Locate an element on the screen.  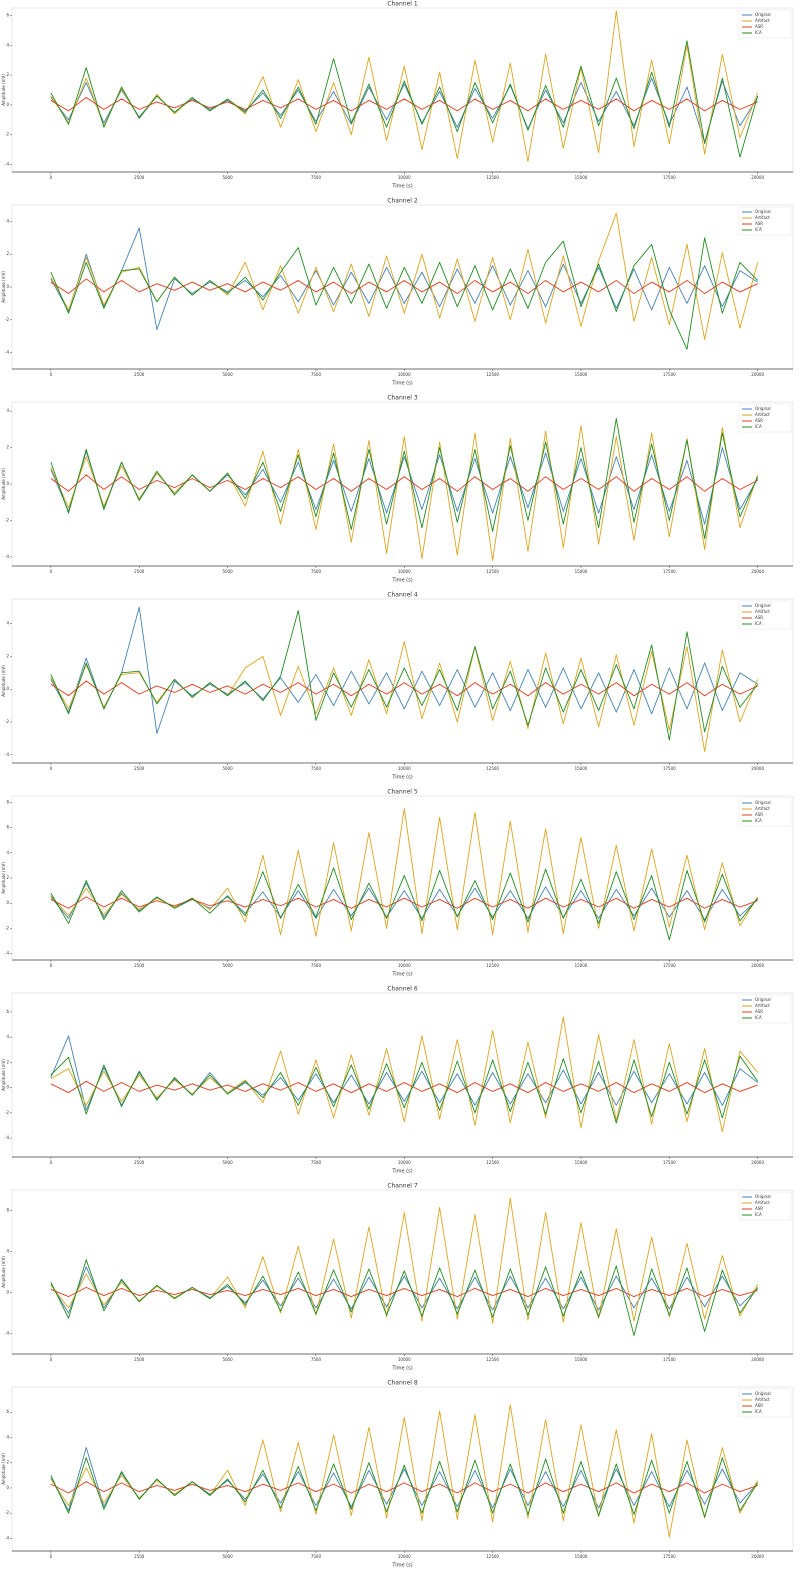
y-tick-label: 8 is located at coordinates (7, 801).